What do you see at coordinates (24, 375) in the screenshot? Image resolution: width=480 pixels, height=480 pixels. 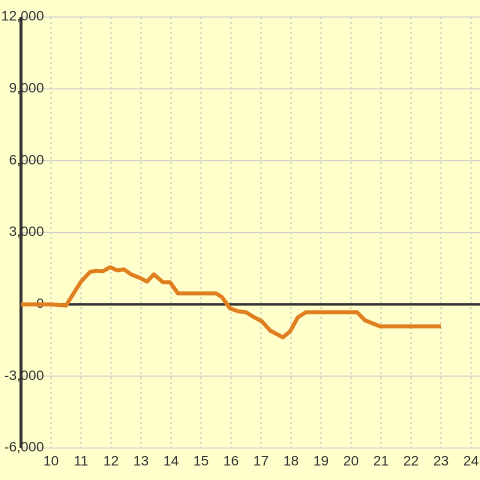 I see `y-tick-label: -3,000` at bounding box center [24, 375].